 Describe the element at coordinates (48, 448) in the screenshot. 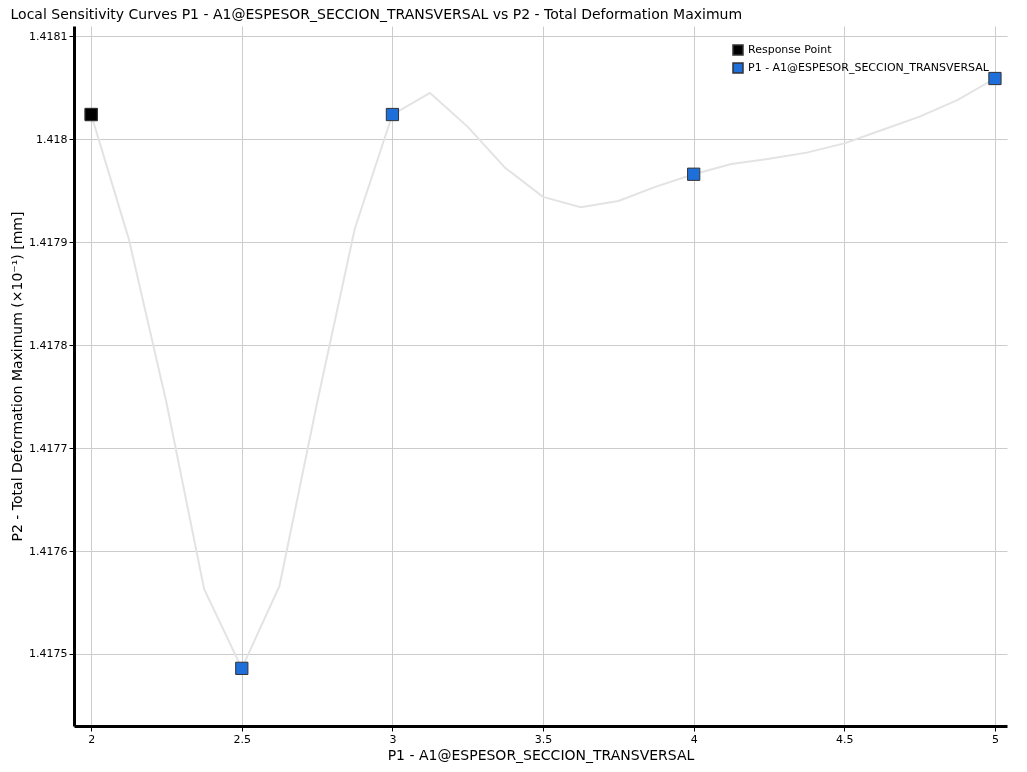

I see `y-tick-label: 1.4177` at that location.